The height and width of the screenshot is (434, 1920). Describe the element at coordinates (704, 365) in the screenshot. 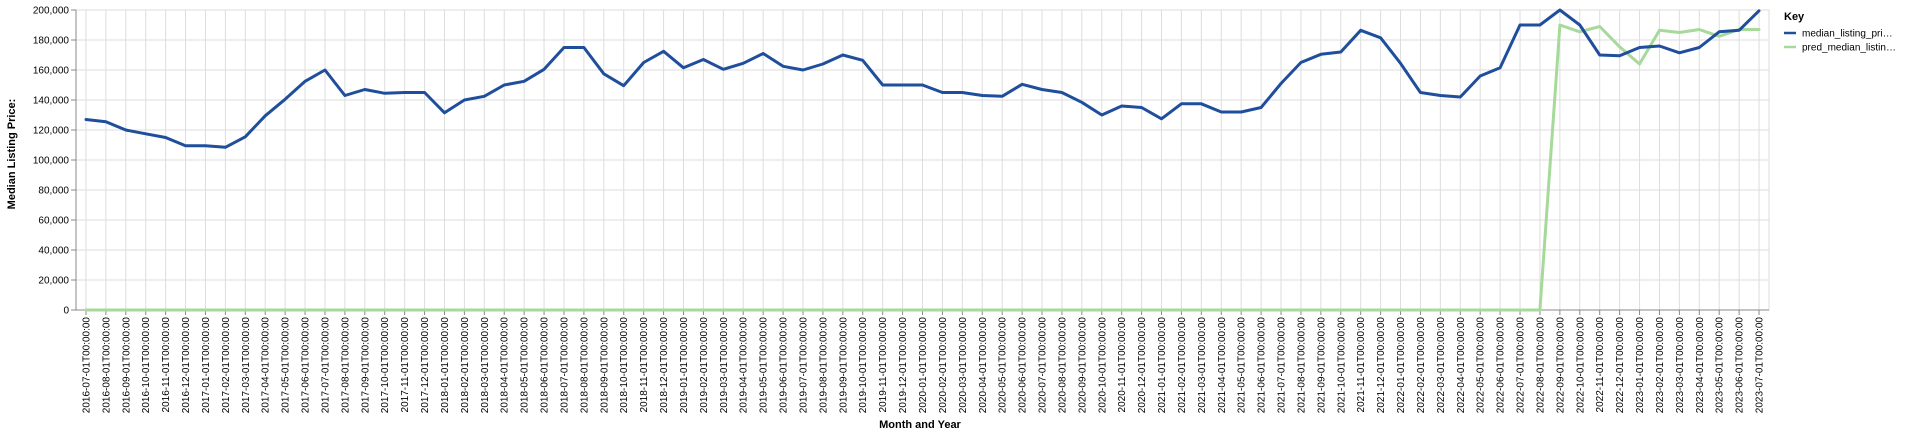

I see `x-tick-label: 2019-02-01T00:00:00` at that location.